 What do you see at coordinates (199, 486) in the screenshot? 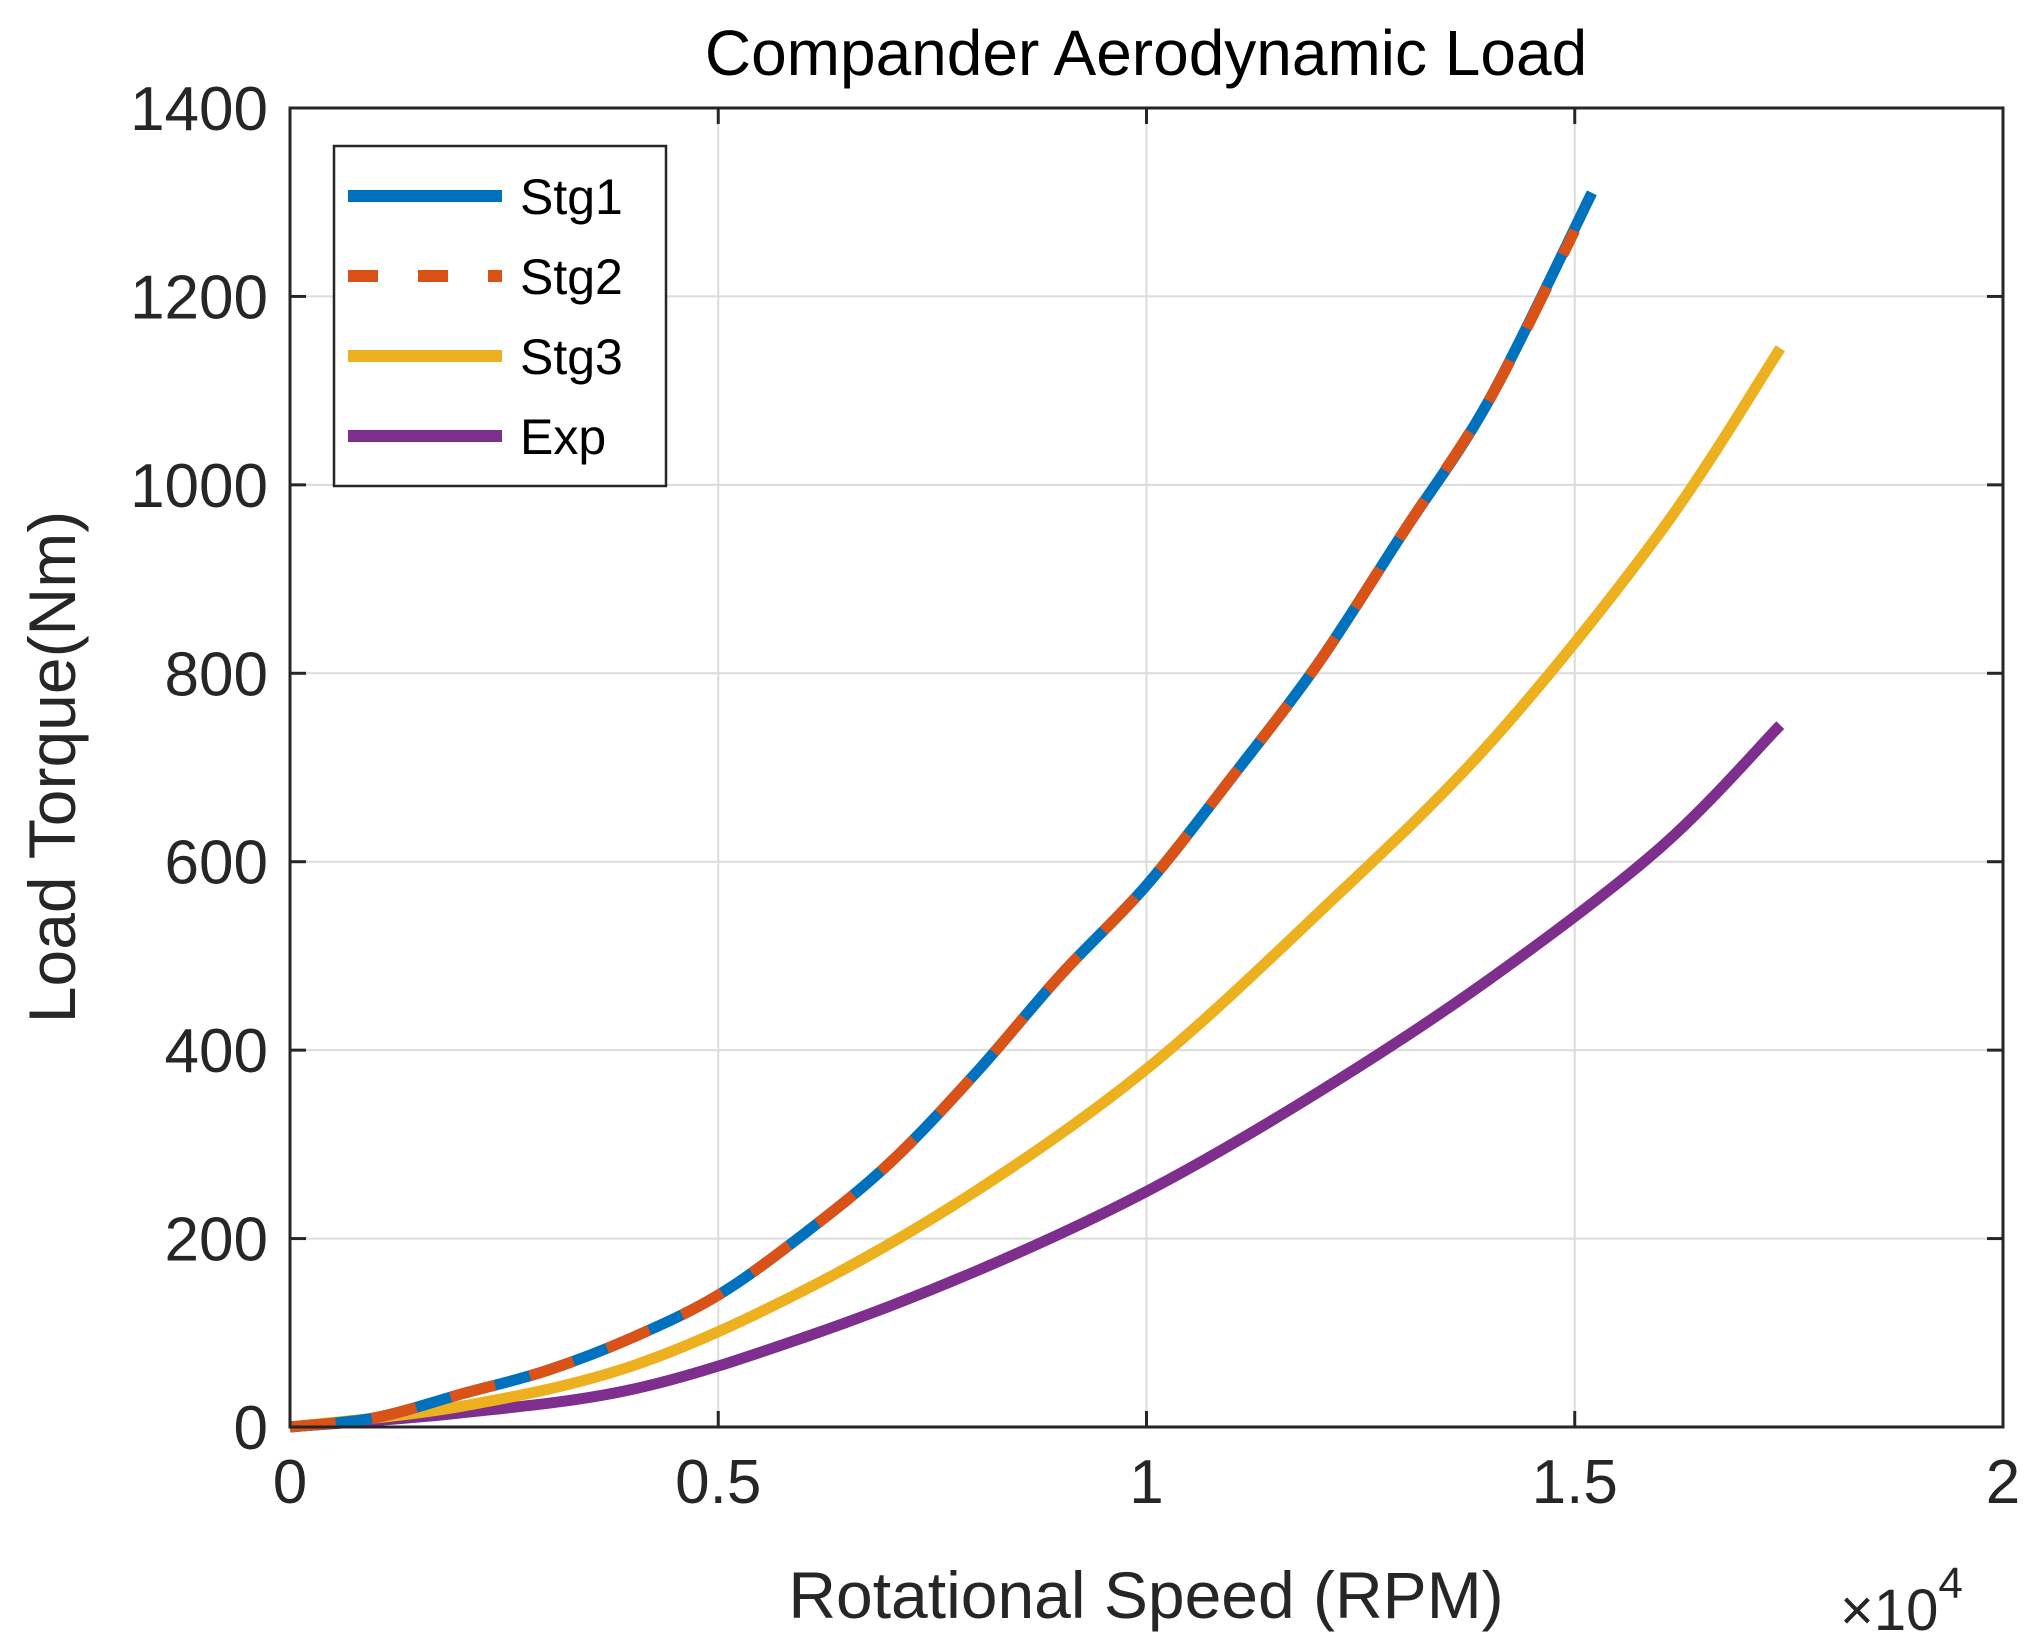
I see `y-tick-label: 1000` at bounding box center [199, 486].